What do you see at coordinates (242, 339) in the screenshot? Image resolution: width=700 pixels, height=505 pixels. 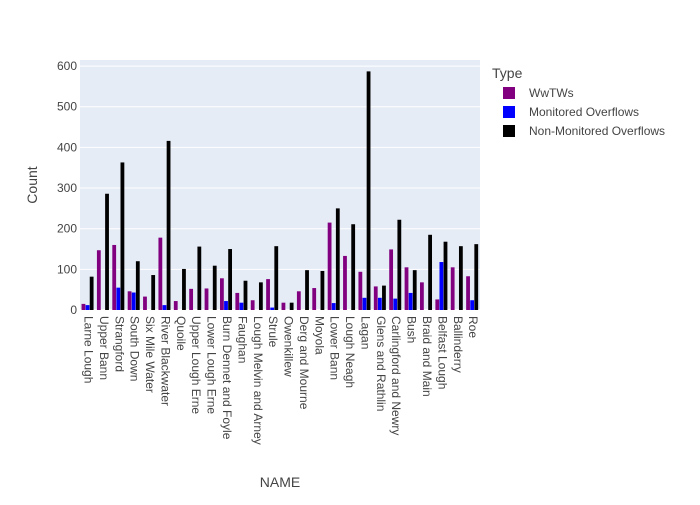 I see `x-tick-label: Faughan` at bounding box center [242, 339].